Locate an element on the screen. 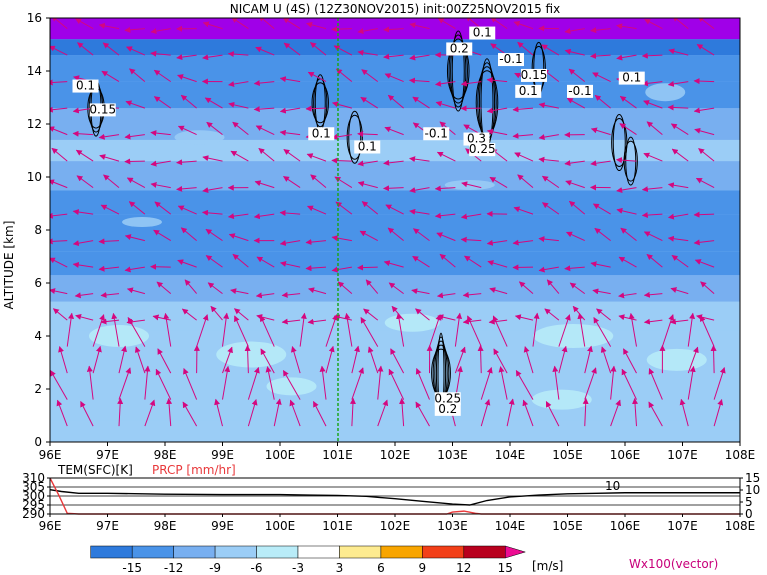 The width and height of the screenshot is (767, 575). contour-label-4: 0.2 is located at coordinates (459, 48).